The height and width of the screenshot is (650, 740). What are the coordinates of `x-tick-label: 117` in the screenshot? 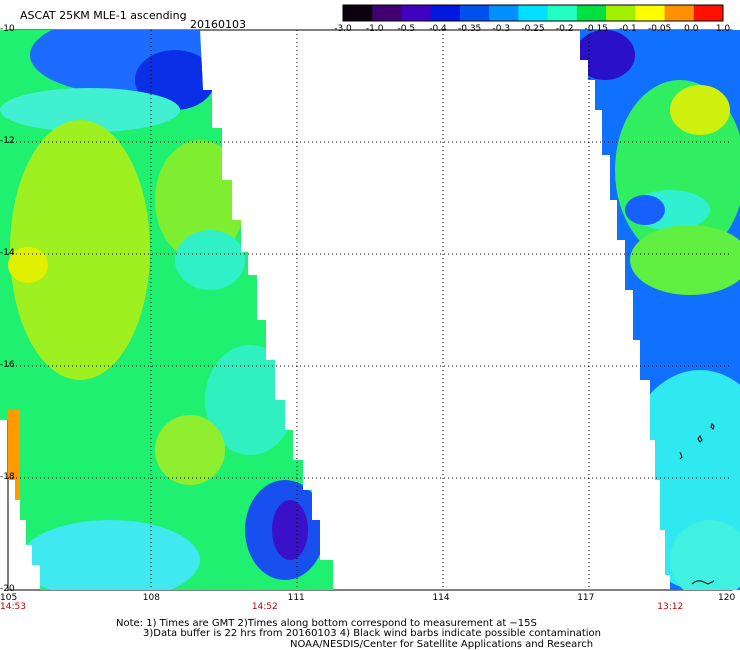 It's located at (586, 598).